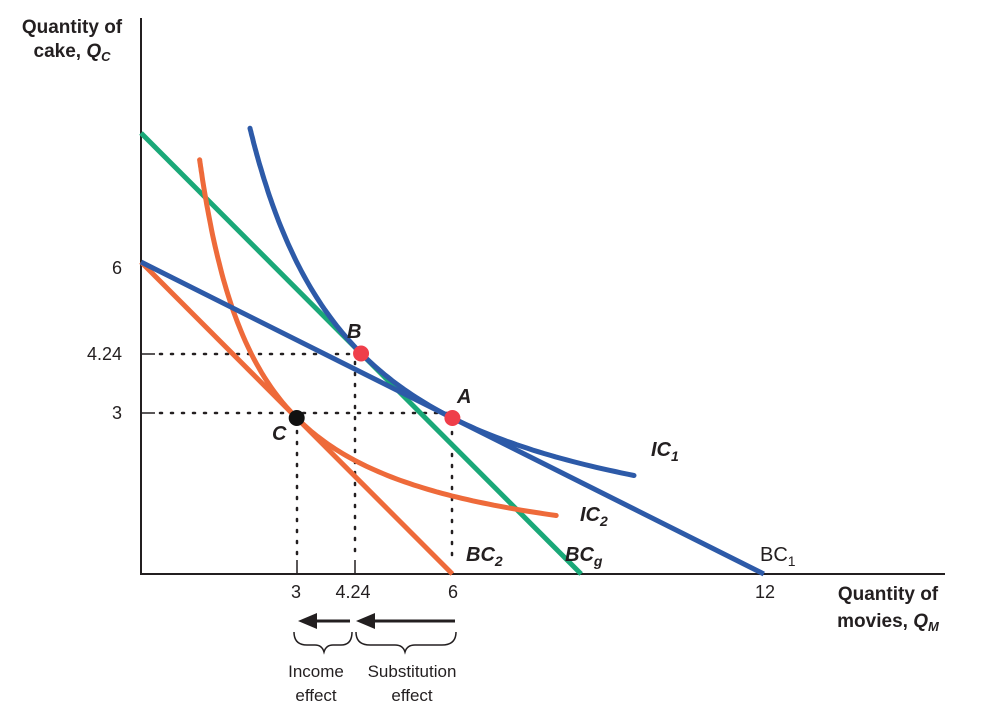 This screenshot has height=725, width=997. Describe the element at coordinates (778, 556) in the screenshot. I see `bc1-label: BC1` at that location.